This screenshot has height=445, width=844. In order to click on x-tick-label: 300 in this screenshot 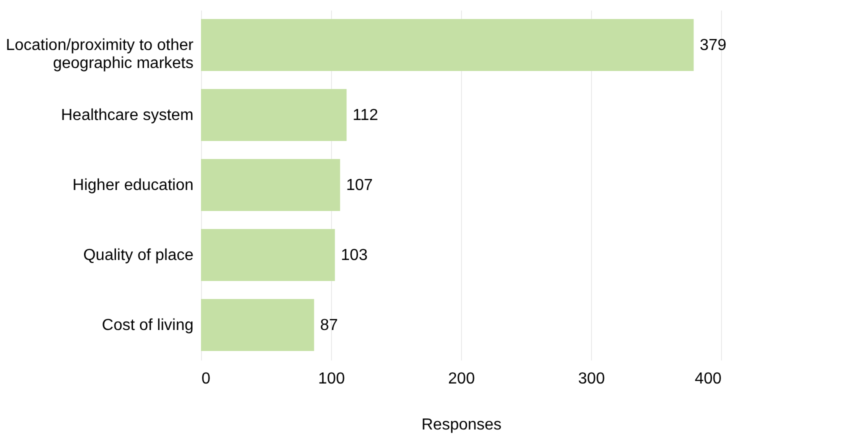, I will do `click(591, 379)`.